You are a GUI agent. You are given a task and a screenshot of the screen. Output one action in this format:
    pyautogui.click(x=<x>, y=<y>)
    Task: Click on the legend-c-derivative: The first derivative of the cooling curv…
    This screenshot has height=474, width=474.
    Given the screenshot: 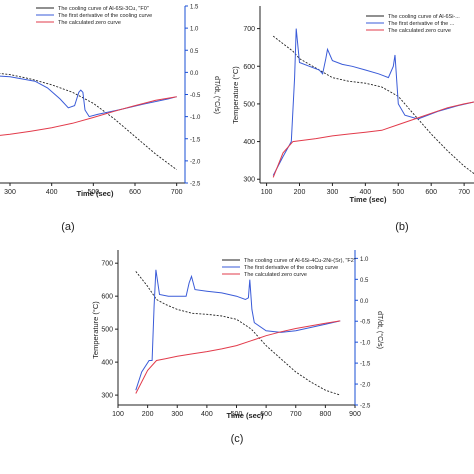 What is the action you would take?
    pyautogui.click(x=291, y=268)
    